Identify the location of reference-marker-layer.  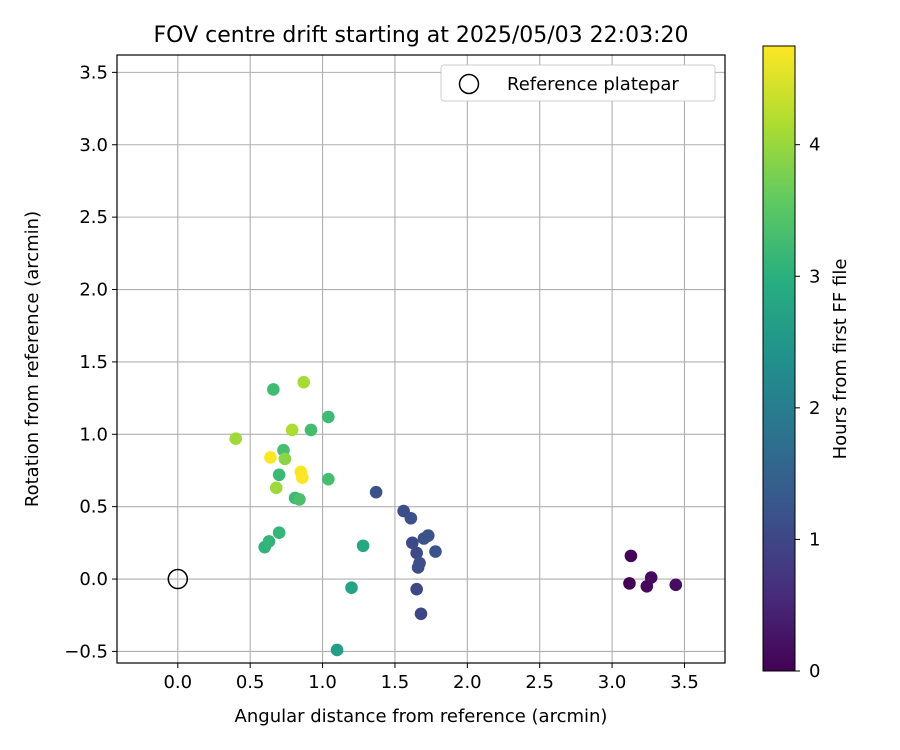
(178, 579).